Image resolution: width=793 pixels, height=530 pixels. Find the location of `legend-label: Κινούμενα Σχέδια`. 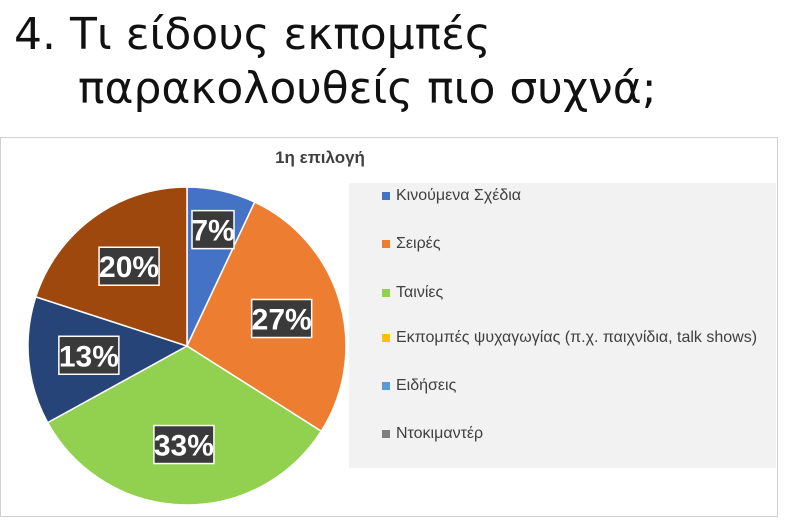

legend-label: Κινούμενα Σχέδια is located at coordinates (459, 195).